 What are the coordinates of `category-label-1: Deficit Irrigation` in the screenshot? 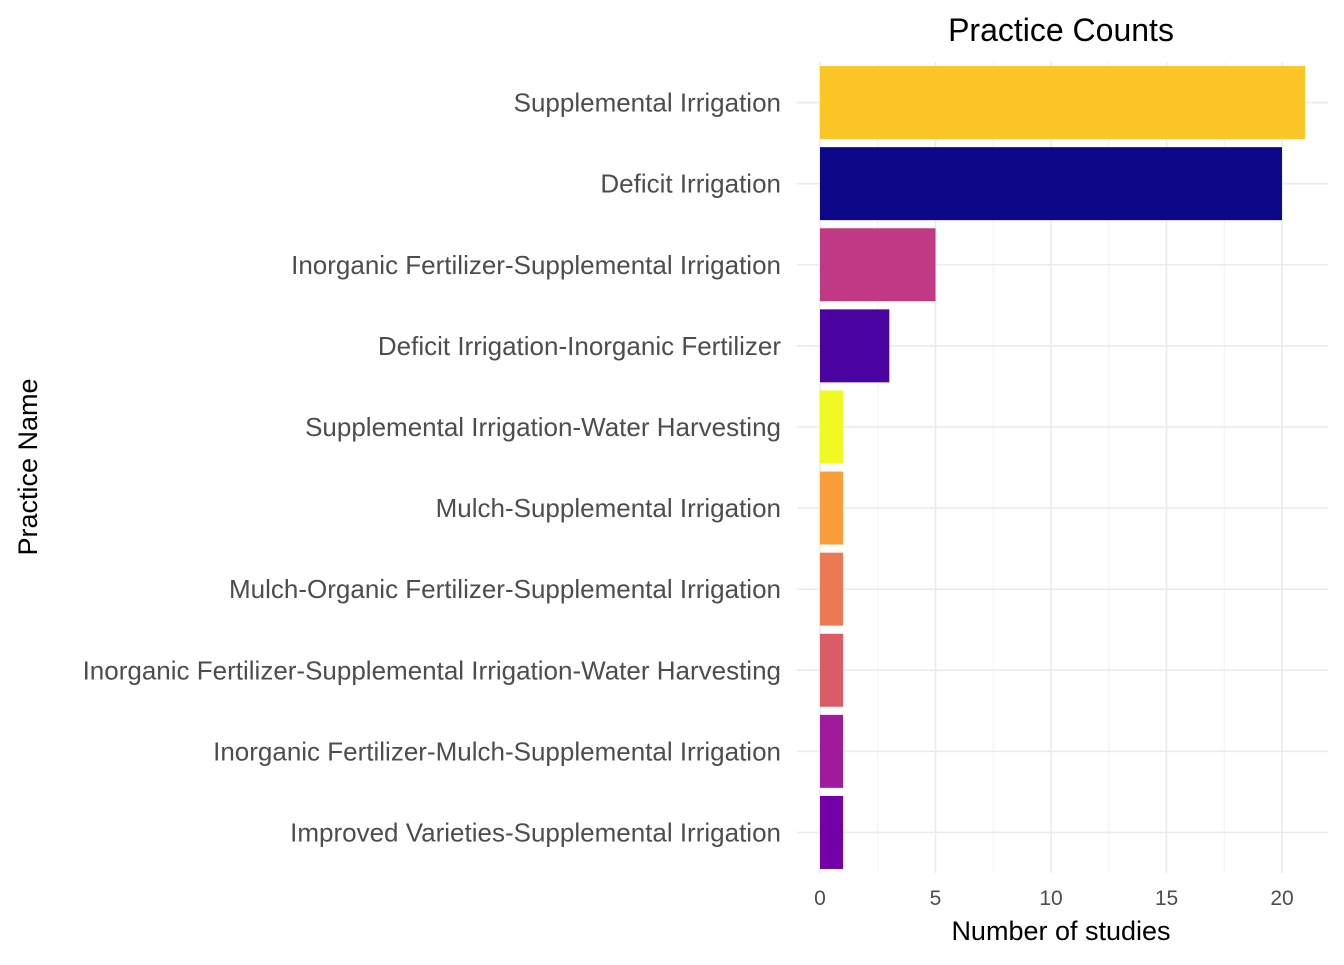 It's located at (690, 184).